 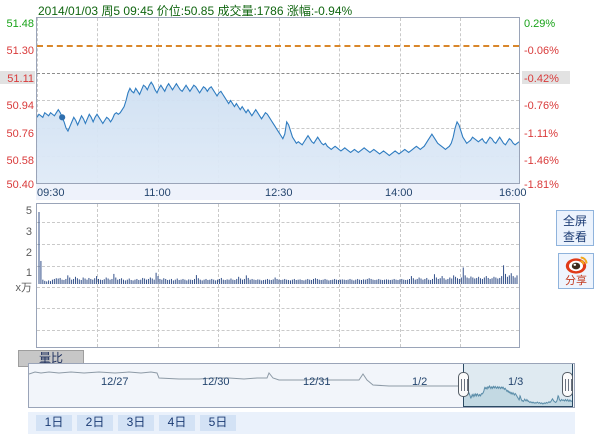 What do you see at coordinates (20, 185) in the screenshot?
I see `price-y-label-left: 50.40` at bounding box center [20, 185].